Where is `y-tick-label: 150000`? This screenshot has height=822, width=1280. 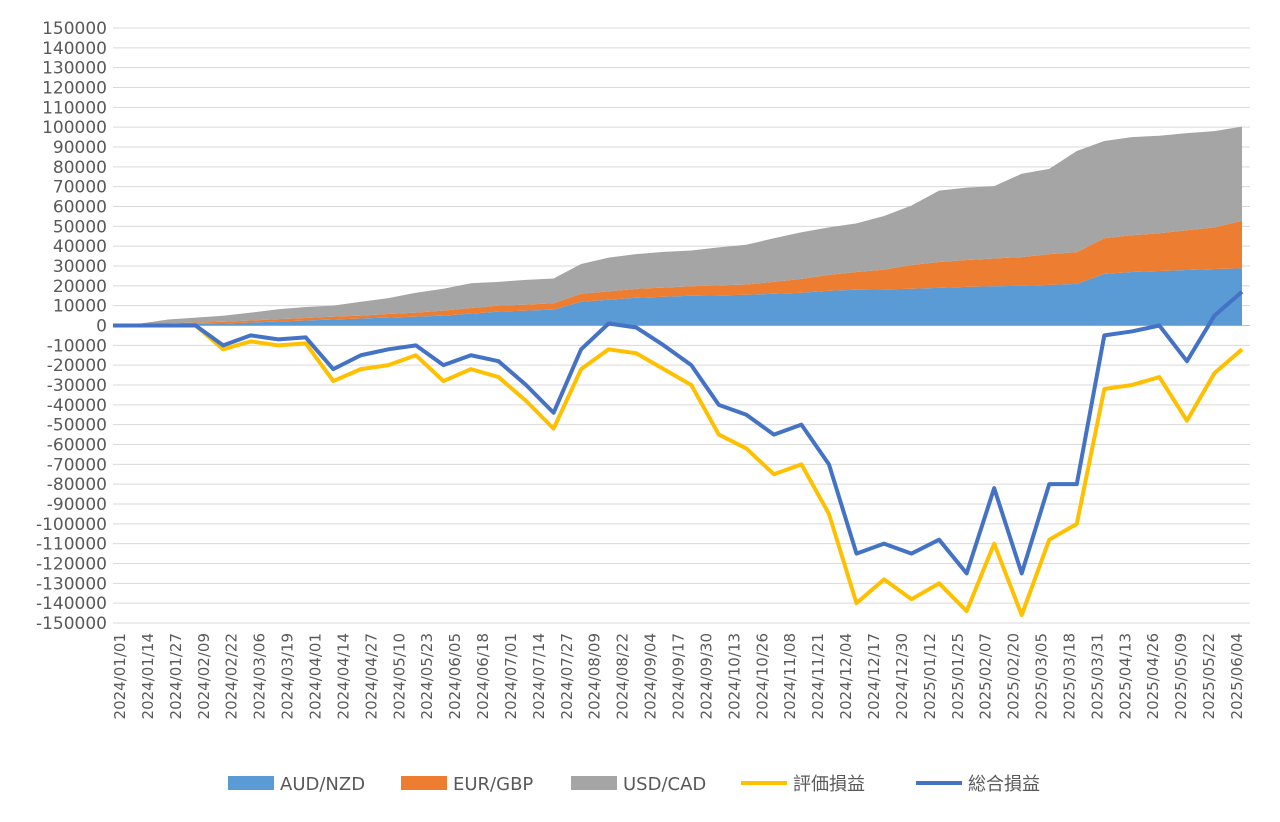
y-tick-label: 150000 is located at coordinates (74, 29).